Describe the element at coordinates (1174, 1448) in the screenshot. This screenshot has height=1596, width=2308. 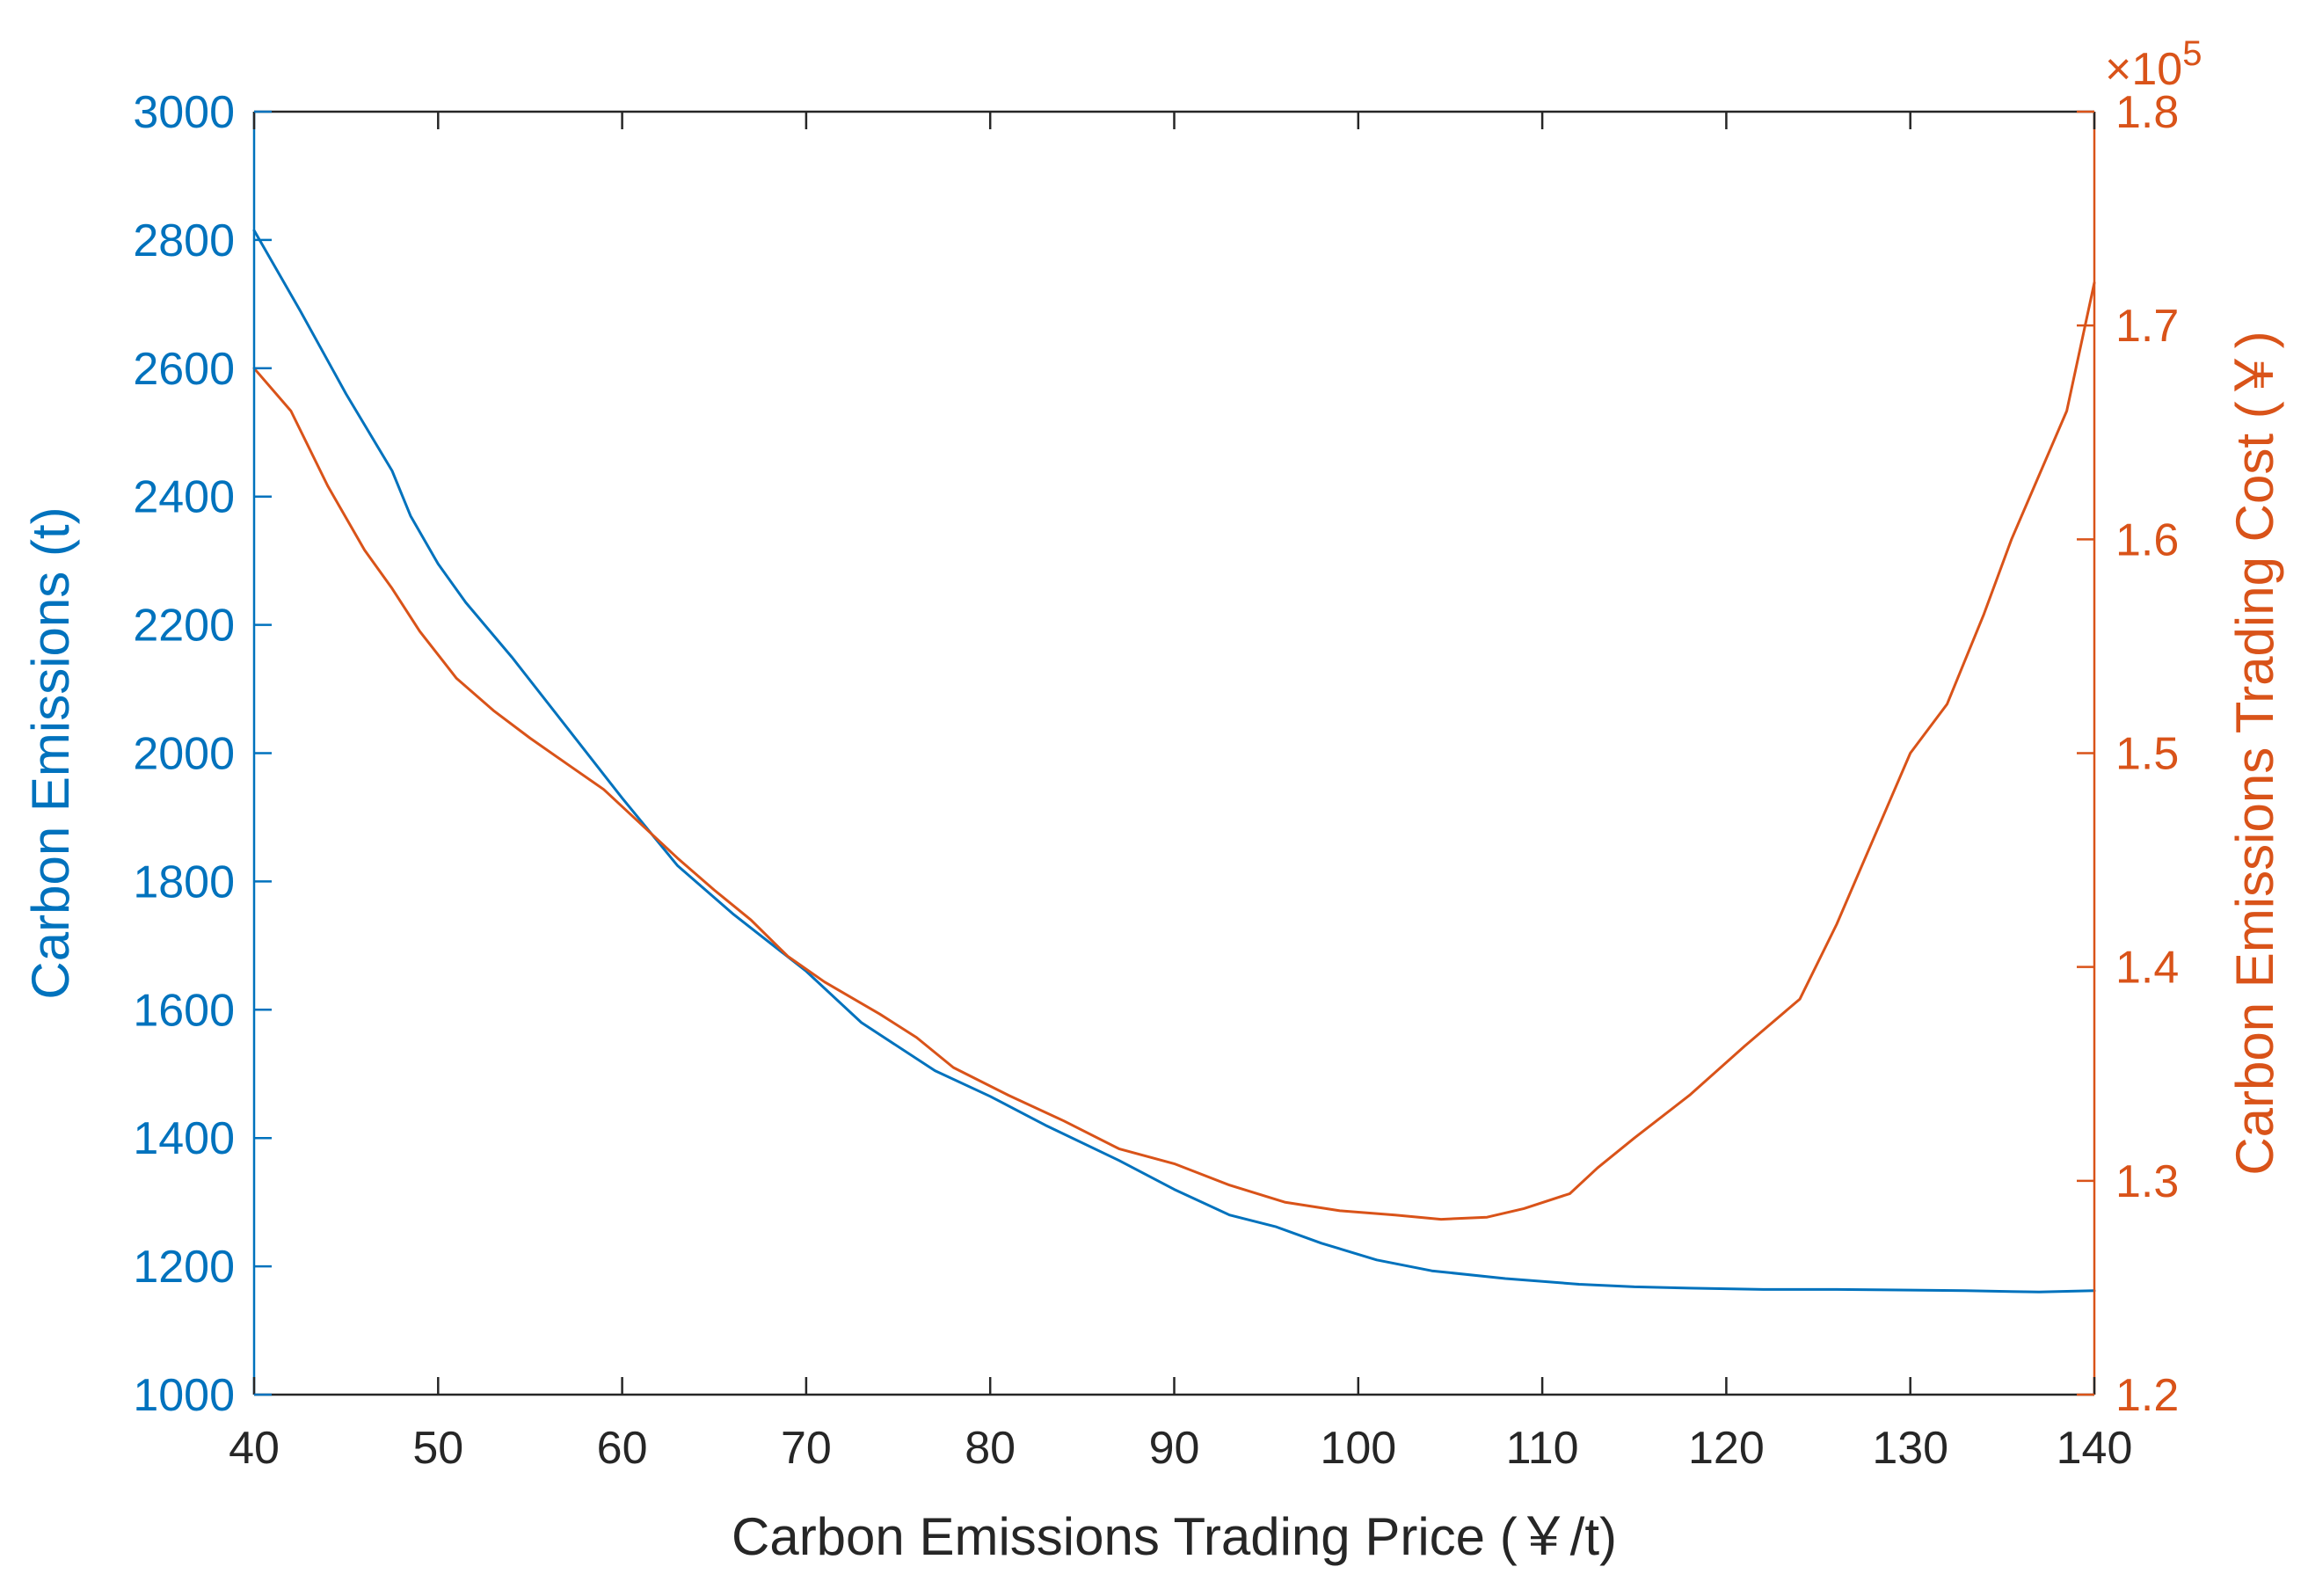
I see `x-tick-label: 90` at that location.